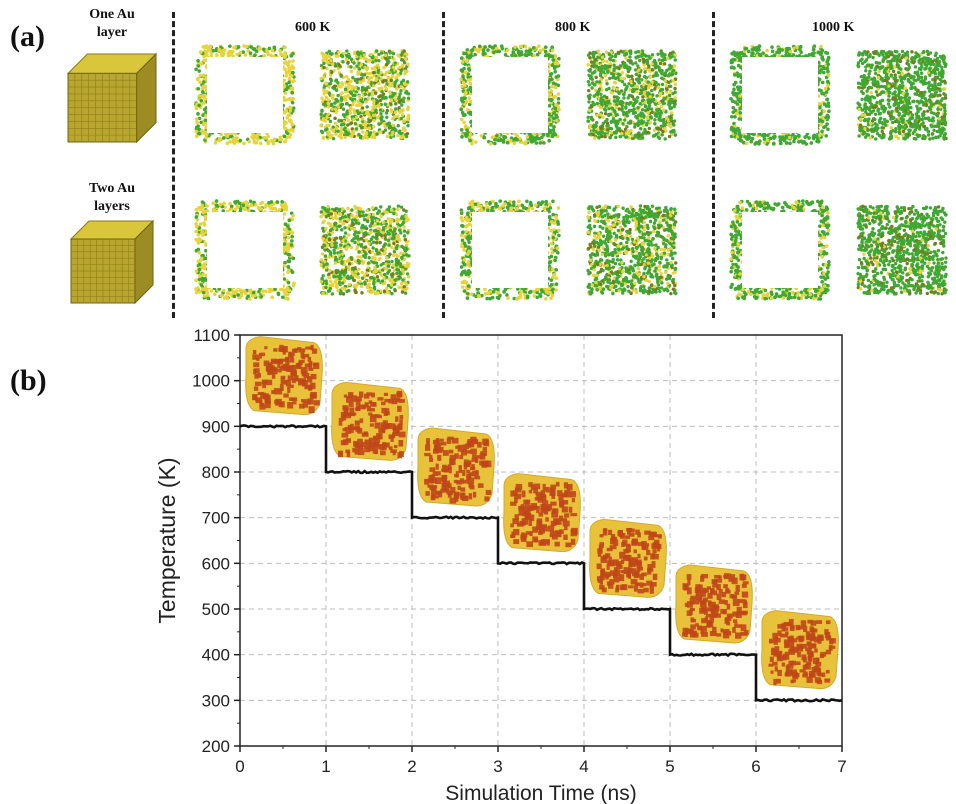 This screenshot has width=956, height=804. What do you see at coordinates (216, 655) in the screenshot?
I see `y-tick-label-2: 400` at bounding box center [216, 655].